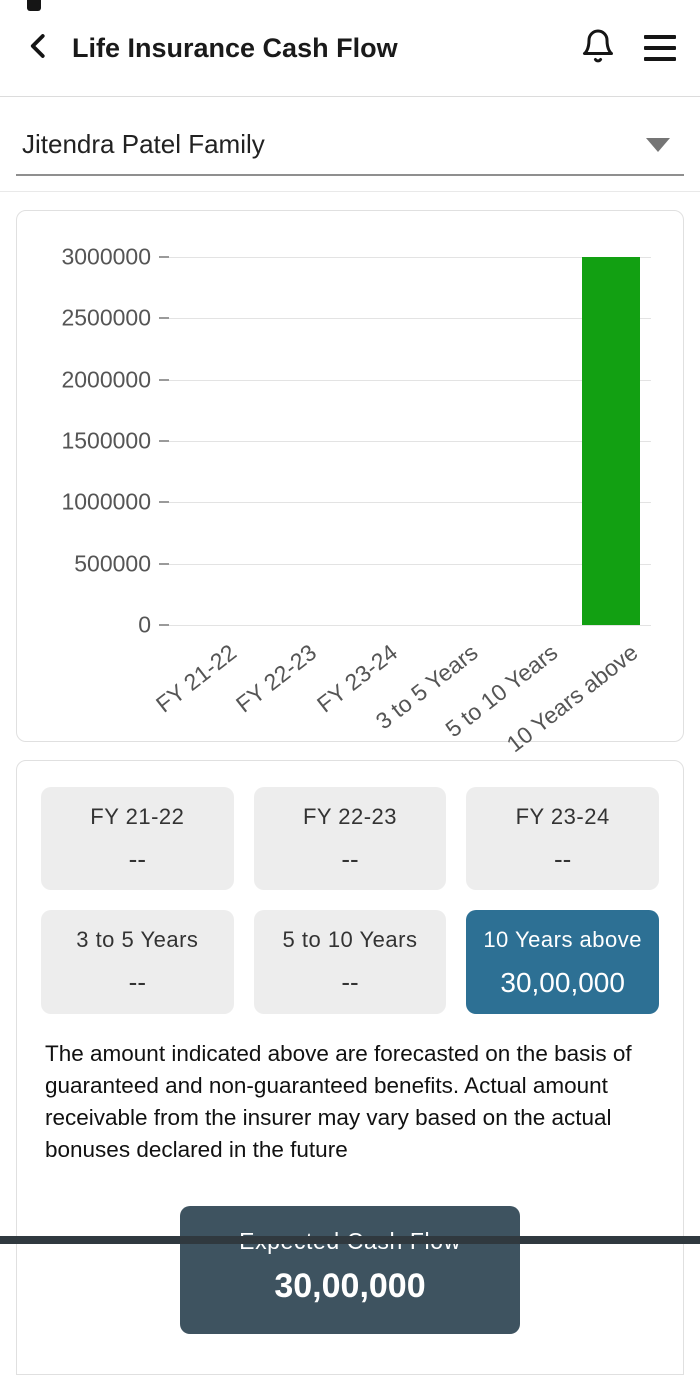  I want to click on chart-bar, so click(610, 441).